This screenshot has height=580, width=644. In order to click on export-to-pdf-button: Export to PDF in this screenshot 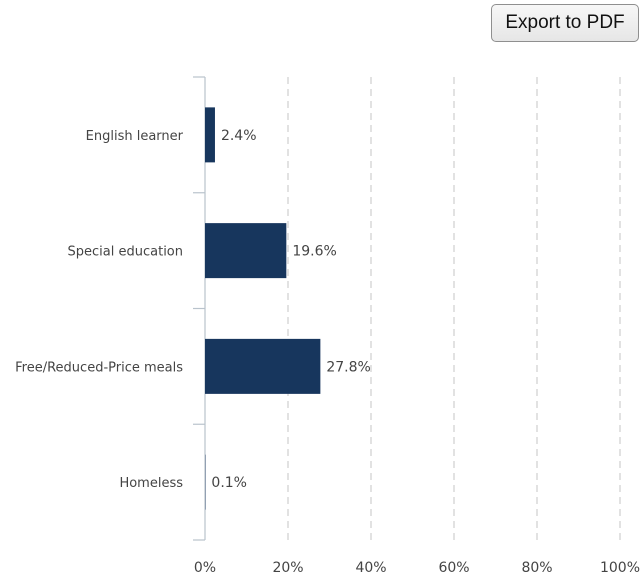, I will do `click(565, 23)`.